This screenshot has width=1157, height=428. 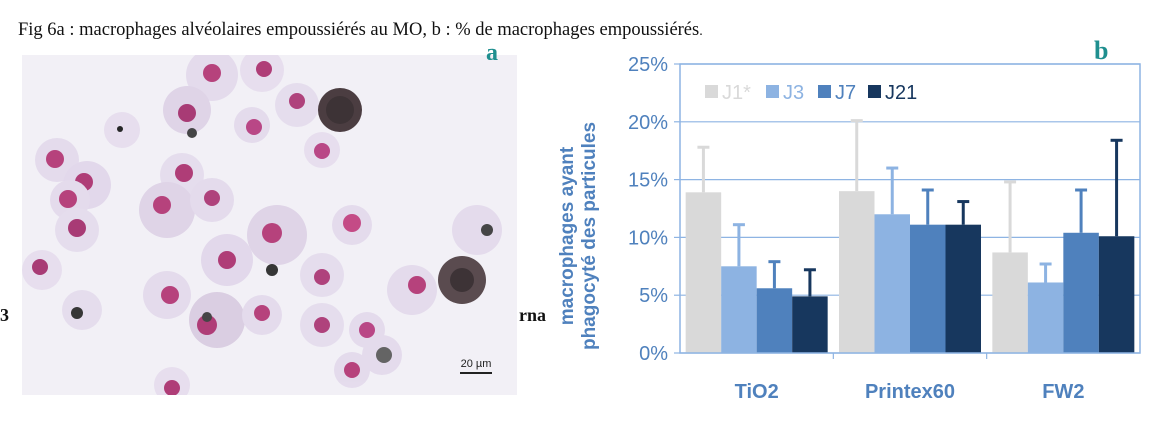 What do you see at coordinates (648, 123) in the screenshot?
I see `y-tick-label: 20%` at bounding box center [648, 123].